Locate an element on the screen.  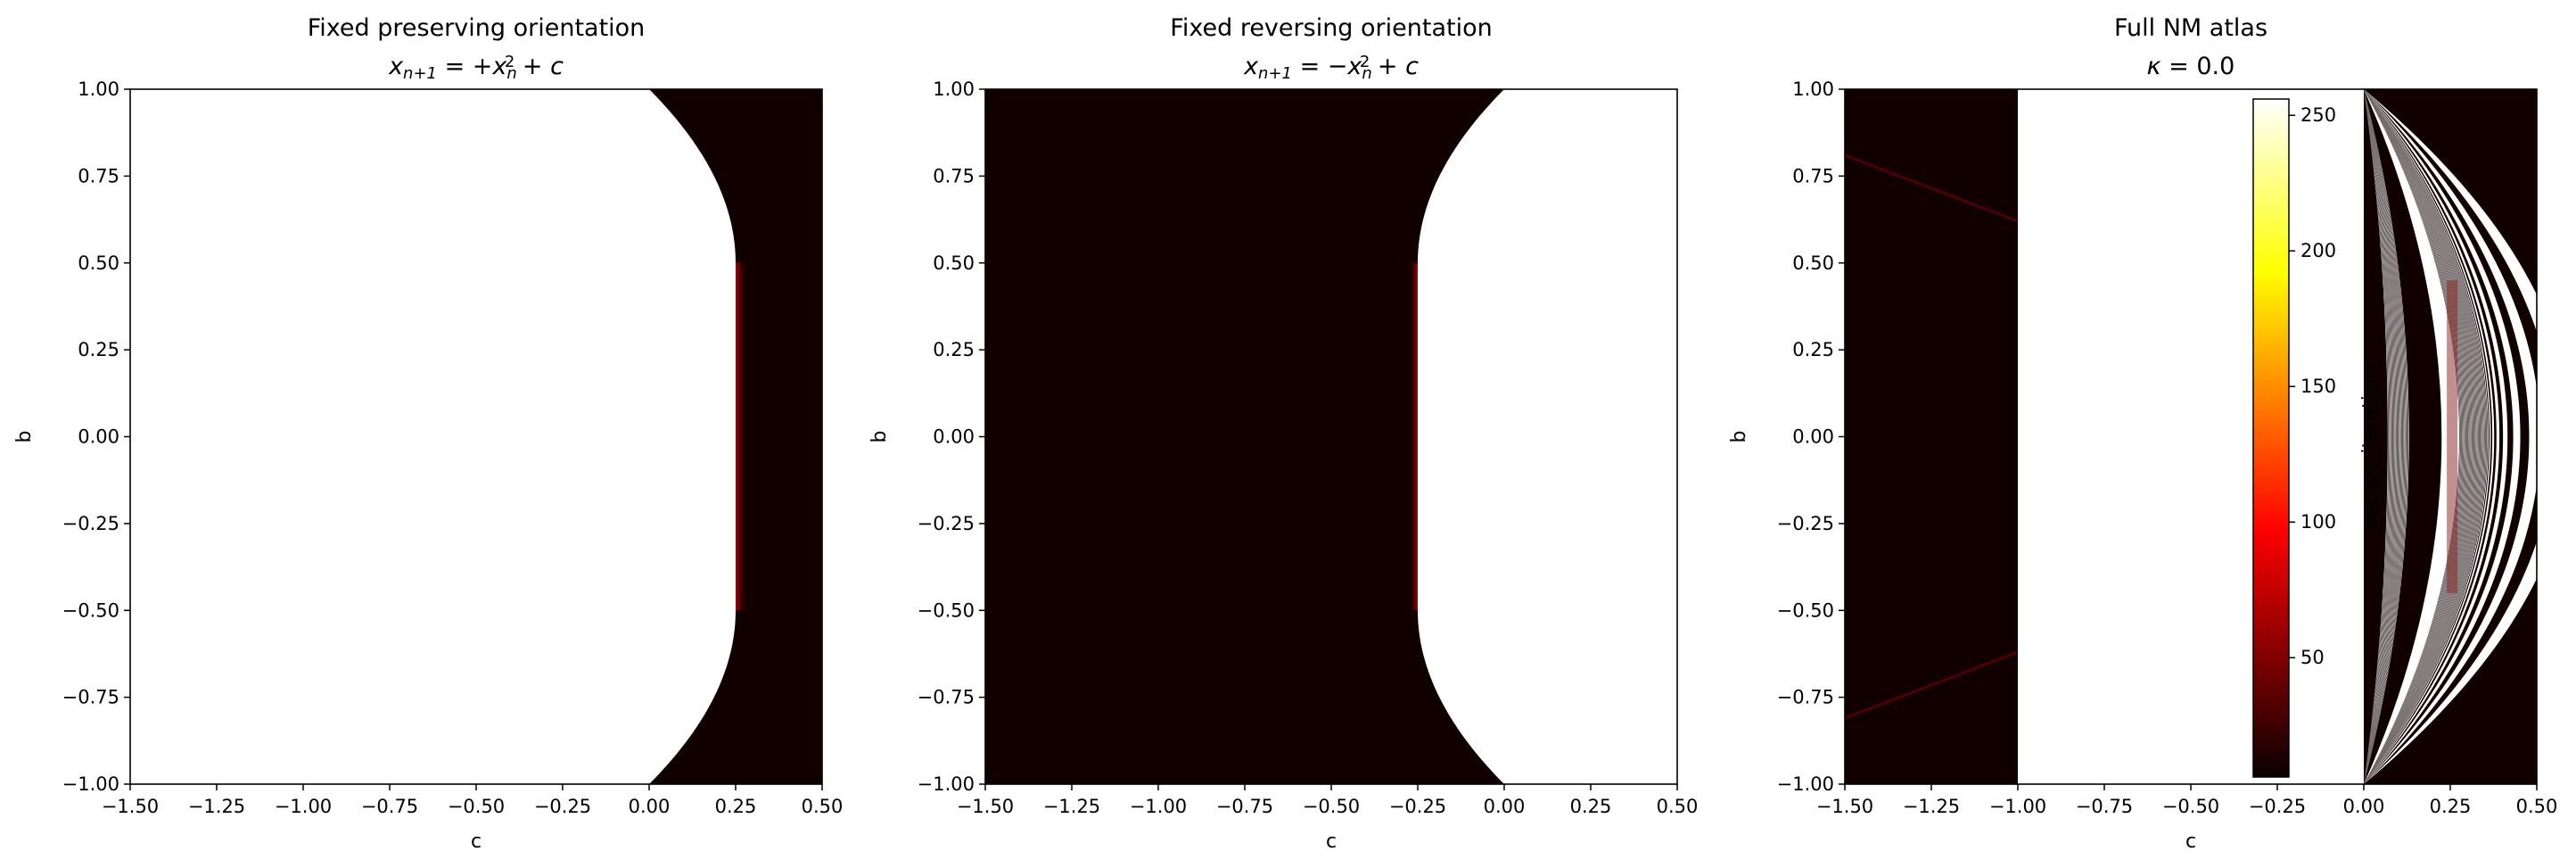
colorbar-tick-label: 250 is located at coordinates (2318, 115).